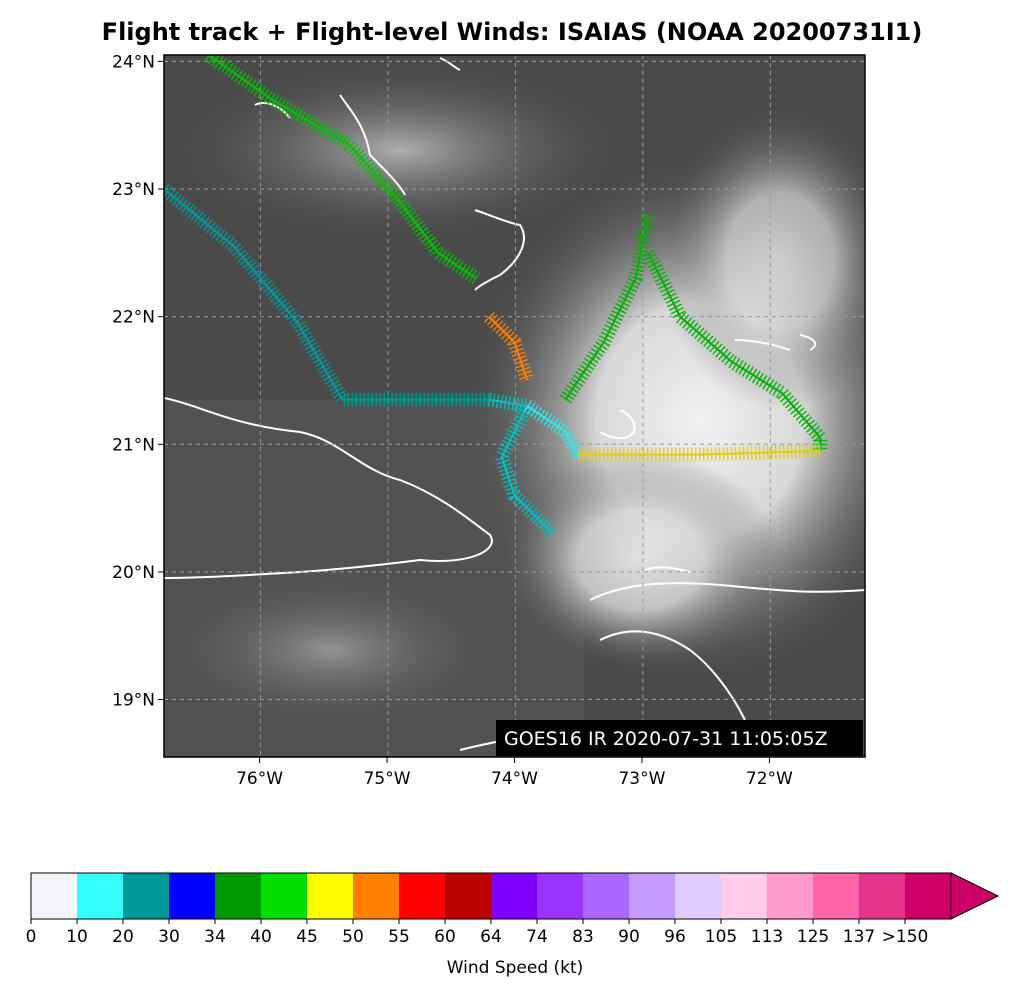  Describe the element at coordinates (399, 937) in the screenshot. I see `colorbar-tick-label: 55` at that location.